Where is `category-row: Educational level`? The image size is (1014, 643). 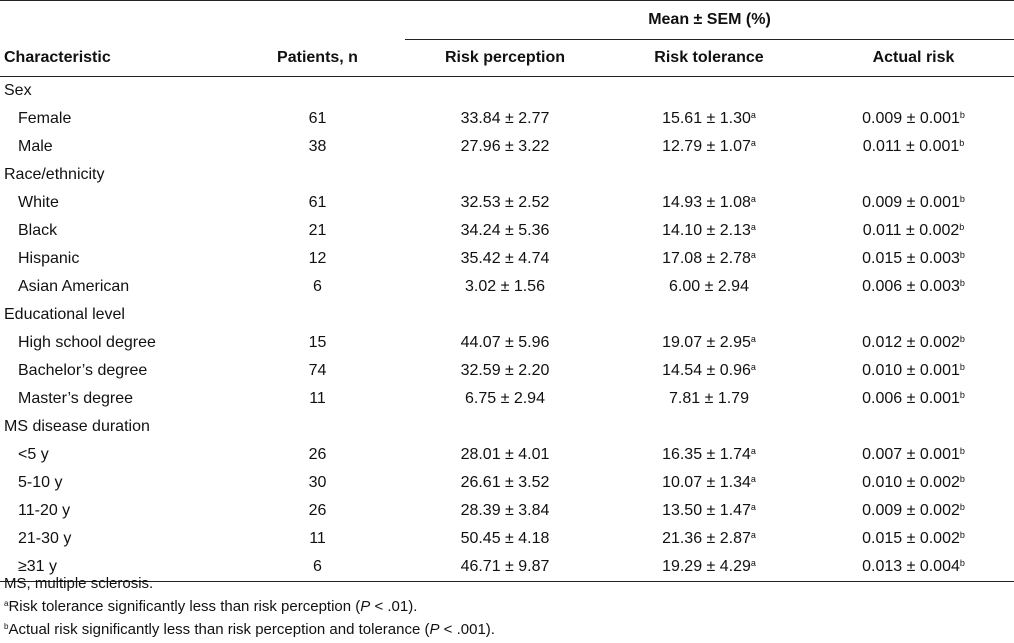
category-row: Educational level is located at coordinates (507, 315).